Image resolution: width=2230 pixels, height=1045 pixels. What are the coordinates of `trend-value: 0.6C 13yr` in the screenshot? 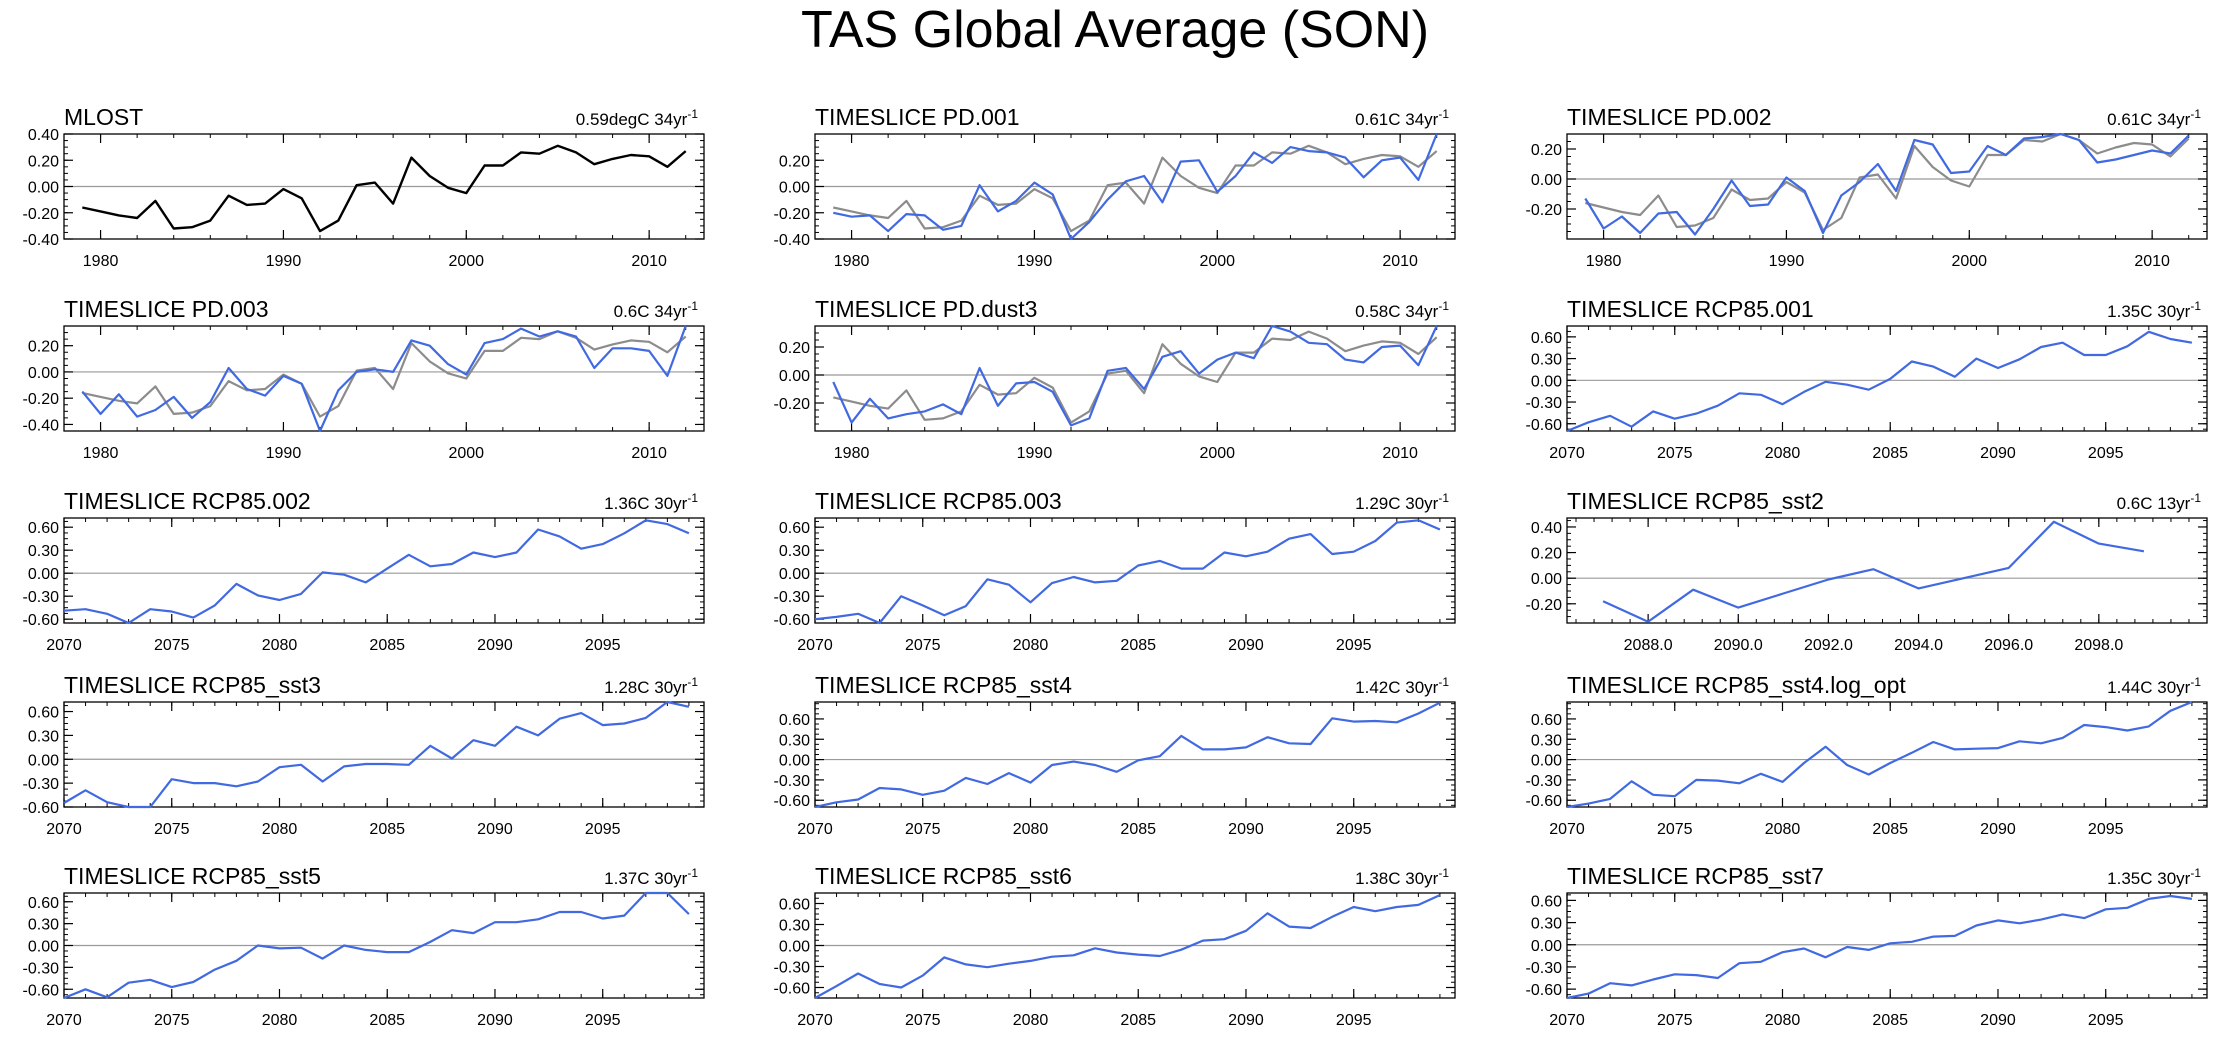 It's located at (2154, 503).